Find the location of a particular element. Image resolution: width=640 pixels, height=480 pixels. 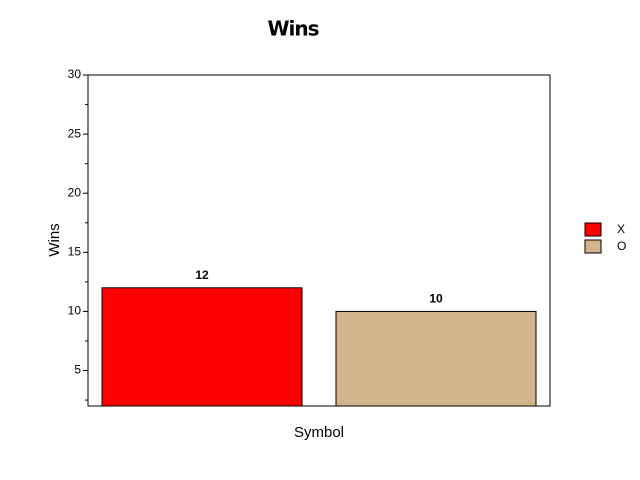

legend-label: X is located at coordinates (621, 229).